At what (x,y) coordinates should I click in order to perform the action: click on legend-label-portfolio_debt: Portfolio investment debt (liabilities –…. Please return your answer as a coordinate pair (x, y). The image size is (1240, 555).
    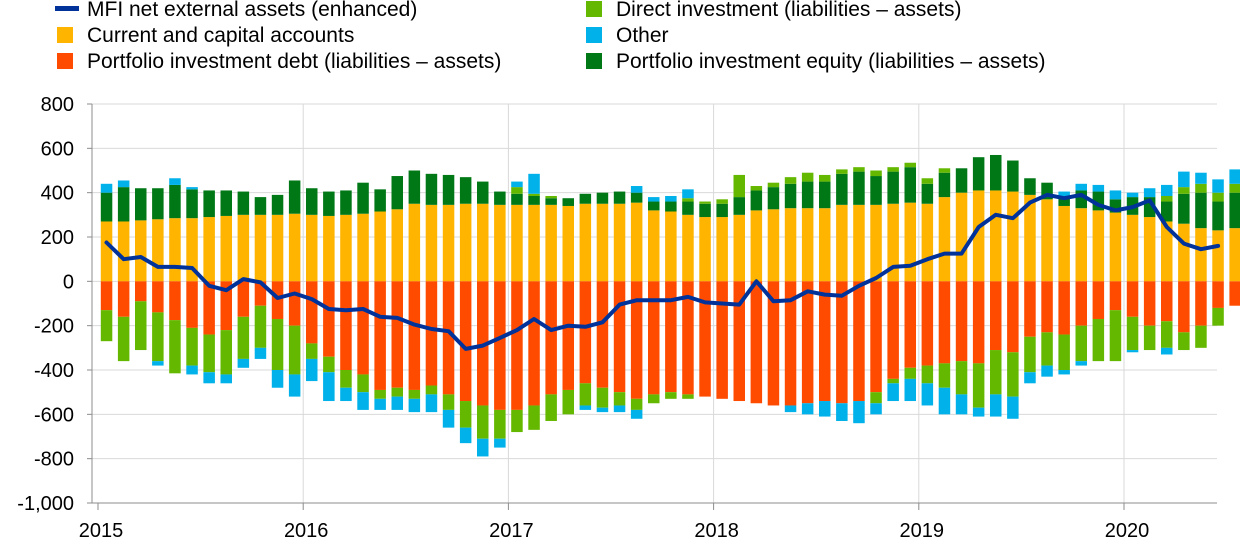
    Looking at the image, I should click on (294, 61).